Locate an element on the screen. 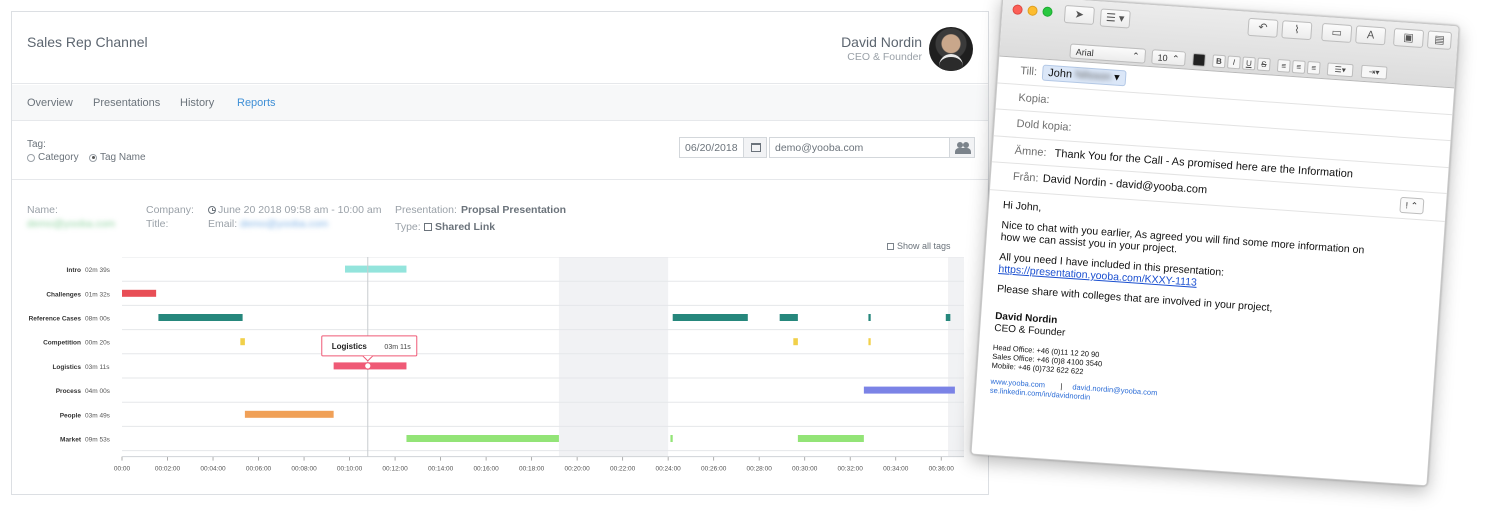 The width and height of the screenshot is (1500, 514). subject-label: Ämne: is located at coordinates (1030, 152).